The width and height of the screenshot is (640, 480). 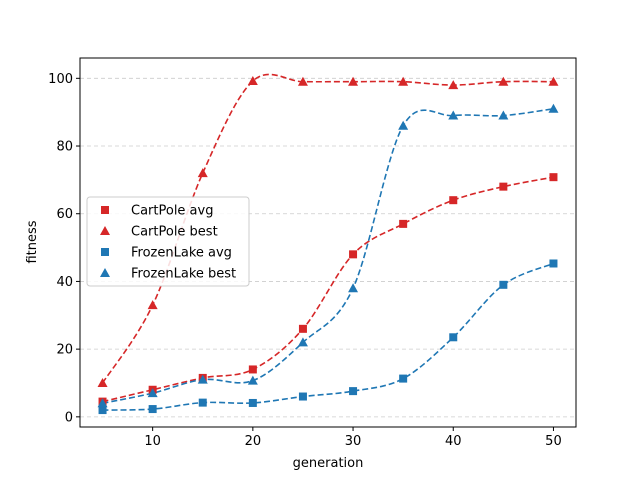 What do you see at coordinates (60, 79) in the screenshot?
I see `y-tick-label: 100` at bounding box center [60, 79].